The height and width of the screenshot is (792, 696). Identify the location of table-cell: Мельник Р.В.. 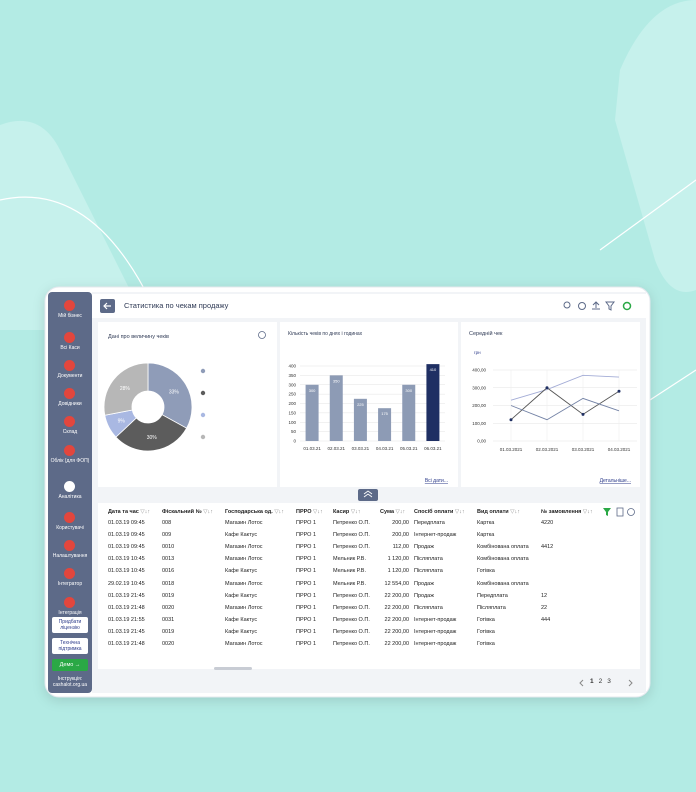
(349, 583).